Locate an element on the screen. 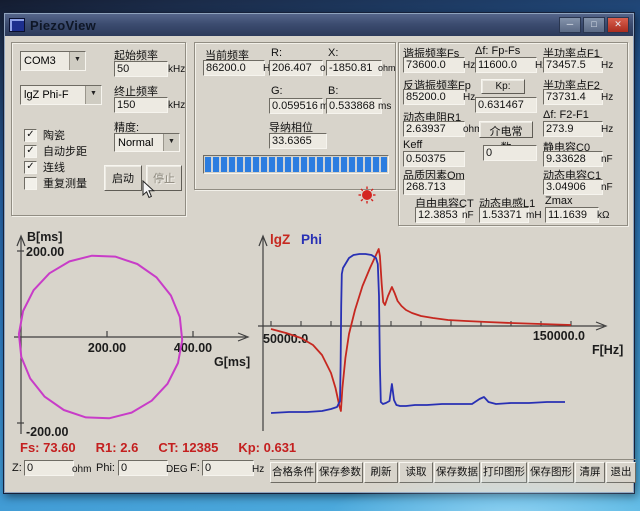  precision-select: Normal ▼ is located at coordinates (147, 142).